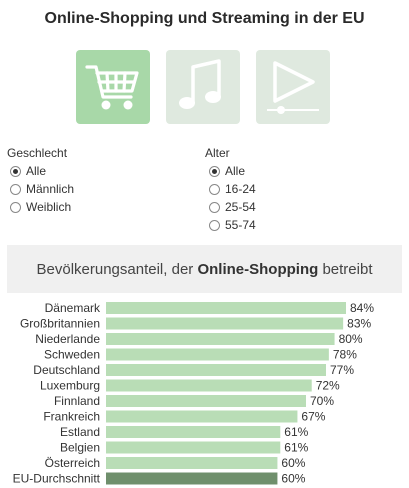 Image resolution: width=409 pixels, height=488 pixels. I want to click on radio-label: Weiblich, so click(49, 207).